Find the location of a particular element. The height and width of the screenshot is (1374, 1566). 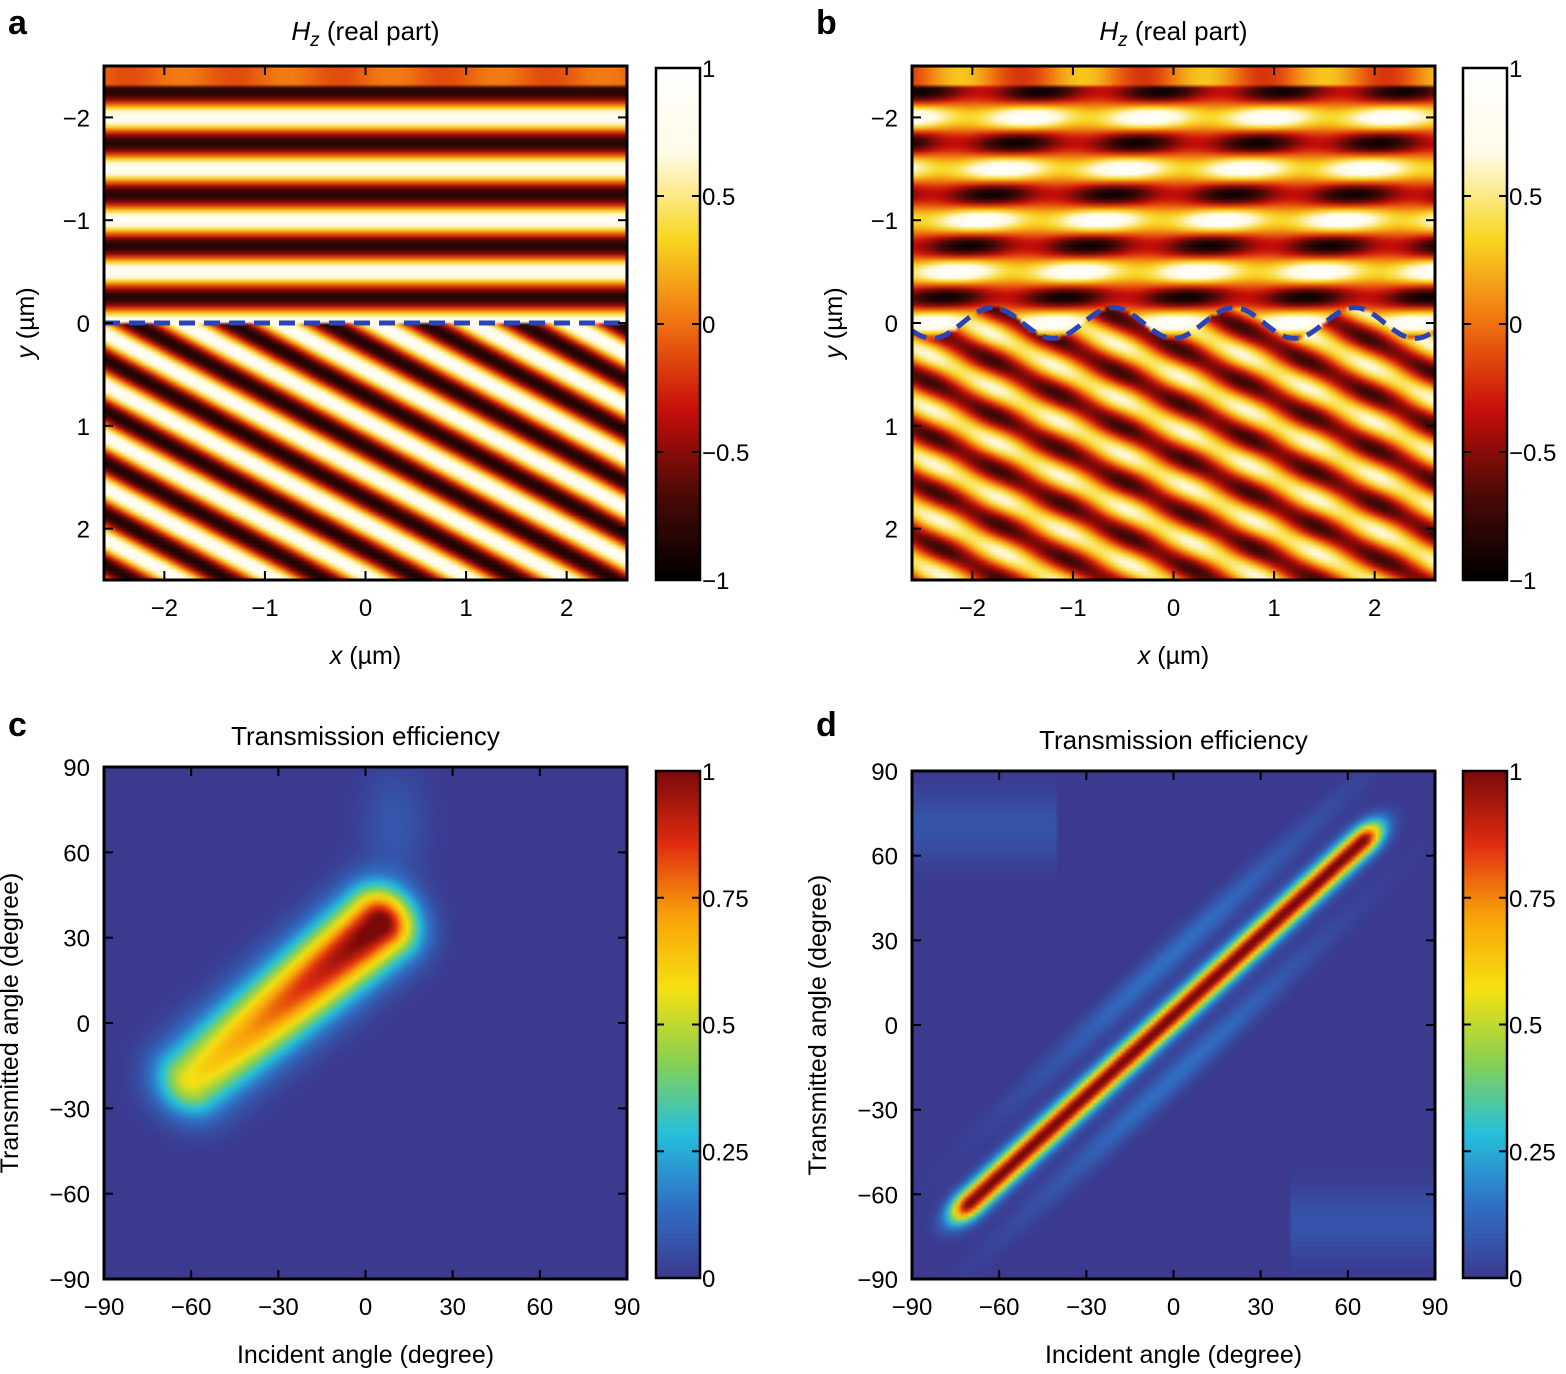

y-tick-label-c: 0 is located at coordinates (83, 1024).